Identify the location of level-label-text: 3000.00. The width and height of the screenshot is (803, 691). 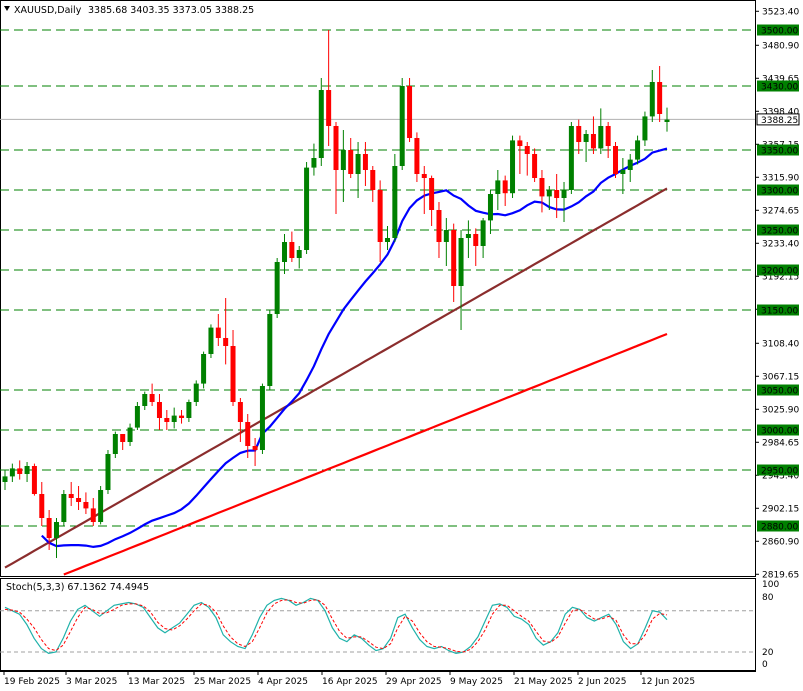
(779, 432).